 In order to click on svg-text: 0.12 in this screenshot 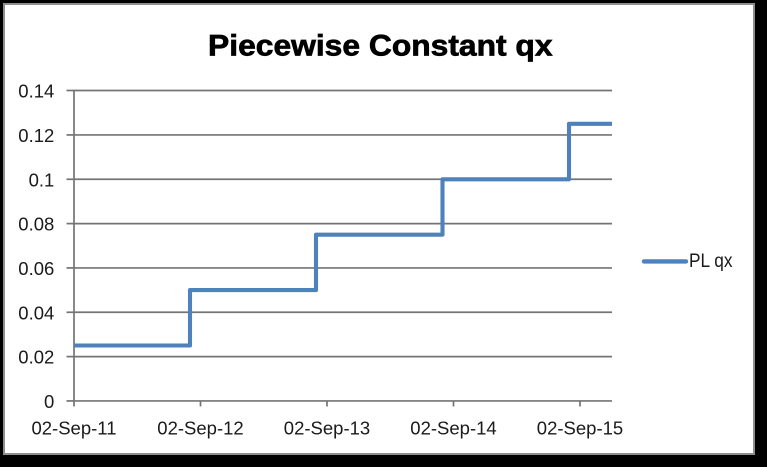, I will do `click(36, 135)`.